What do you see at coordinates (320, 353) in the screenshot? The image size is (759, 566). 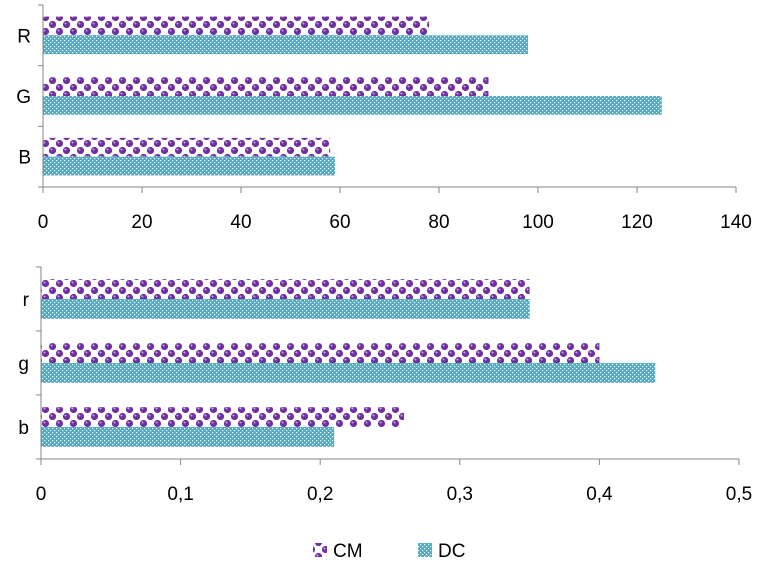 I see `bar-cm-g` at bounding box center [320, 353].